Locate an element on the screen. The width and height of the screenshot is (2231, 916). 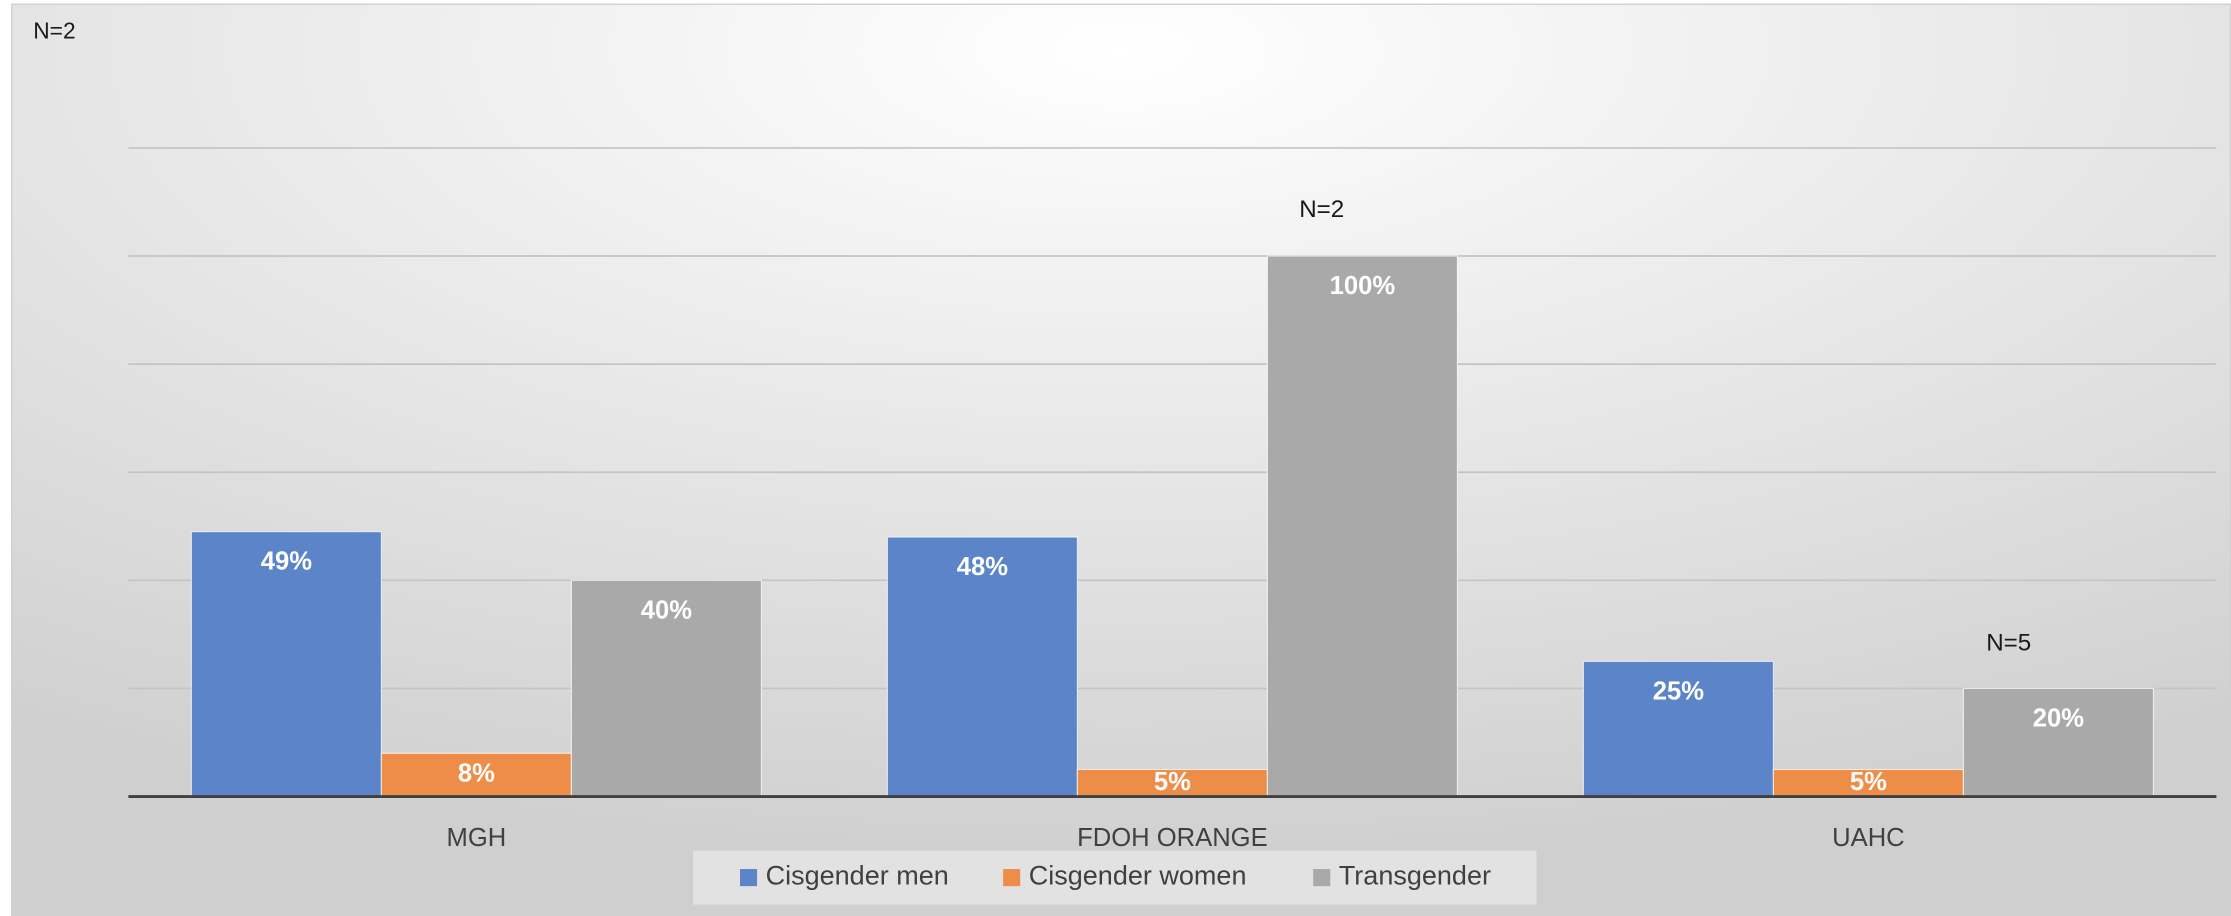
data-label: 25% is located at coordinates (1678, 691).